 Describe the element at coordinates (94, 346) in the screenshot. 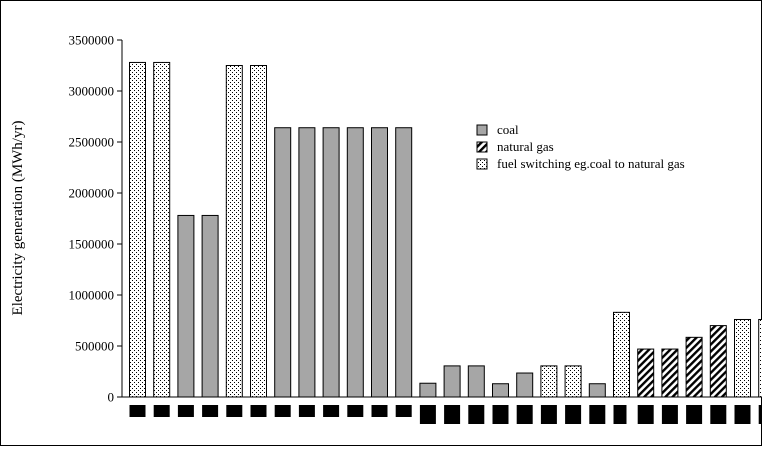

I see `y-tick-label: 500000` at that location.